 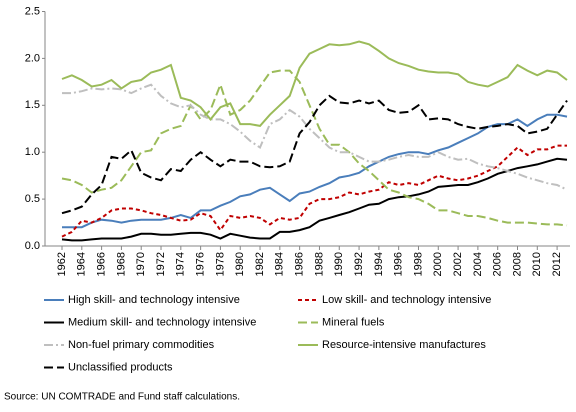 I want to click on y-tick-label: 1.5, so click(x=32, y=105).